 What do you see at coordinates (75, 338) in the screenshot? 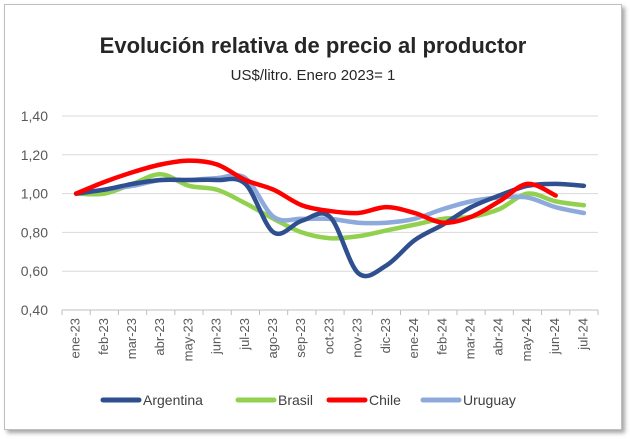
I see `x-tick-label: ene-23` at bounding box center [75, 338].